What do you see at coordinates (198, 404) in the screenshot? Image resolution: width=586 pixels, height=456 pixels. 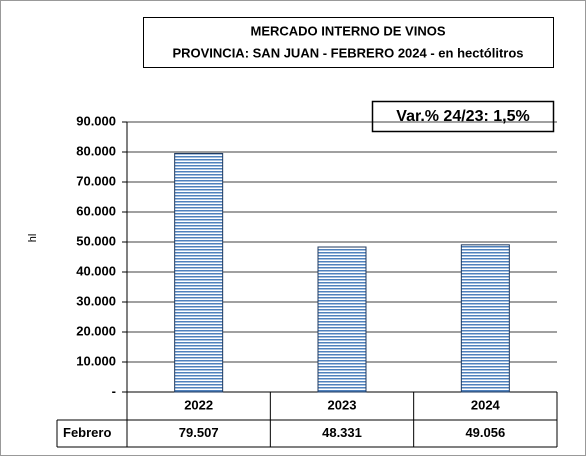 I see `x-tick-label: 2022` at bounding box center [198, 404].